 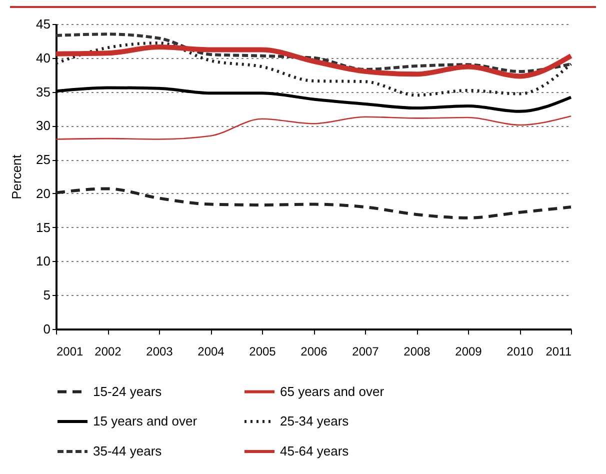 What do you see at coordinates (332, 391) in the screenshot?
I see `legend-label: 65 years and over` at bounding box center [332, 391].